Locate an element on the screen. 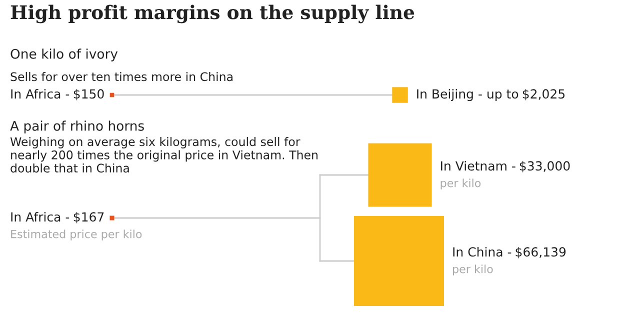  category-label: In China - is located at coordinates (482, 251).